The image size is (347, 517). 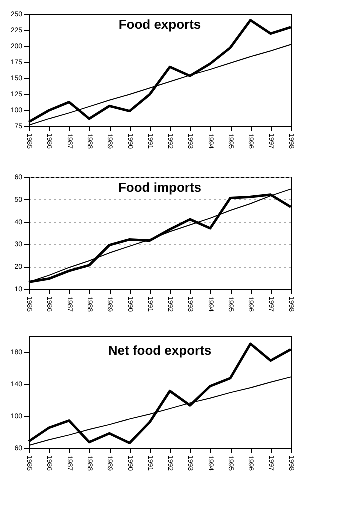 I want to click on text: Net food exports, so click(x=160, y=350).